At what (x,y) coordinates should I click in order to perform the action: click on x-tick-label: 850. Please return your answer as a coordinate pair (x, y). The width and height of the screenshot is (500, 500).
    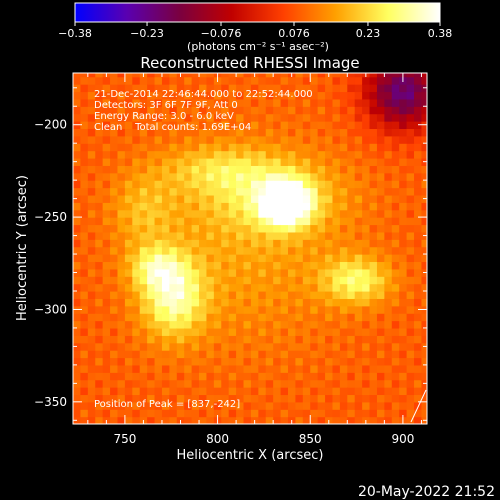
    Looking at the image, I should click on (310, 439).